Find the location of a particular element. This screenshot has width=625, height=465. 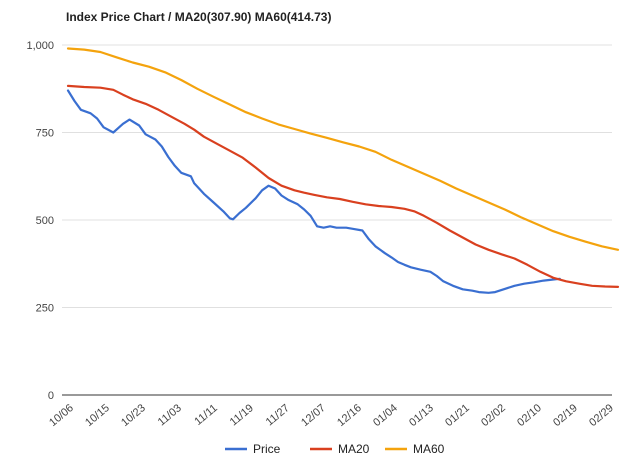

legend-label-ma20: MA20 is located at coordinates (354, 449).